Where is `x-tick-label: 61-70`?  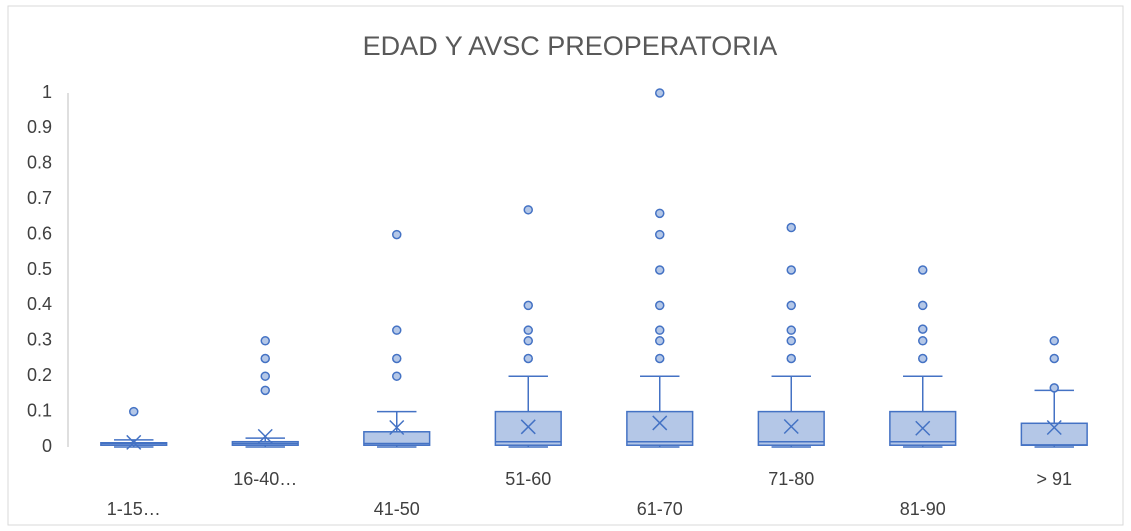 x-tick-label: 61-70 is located at coordinates (660, 509).